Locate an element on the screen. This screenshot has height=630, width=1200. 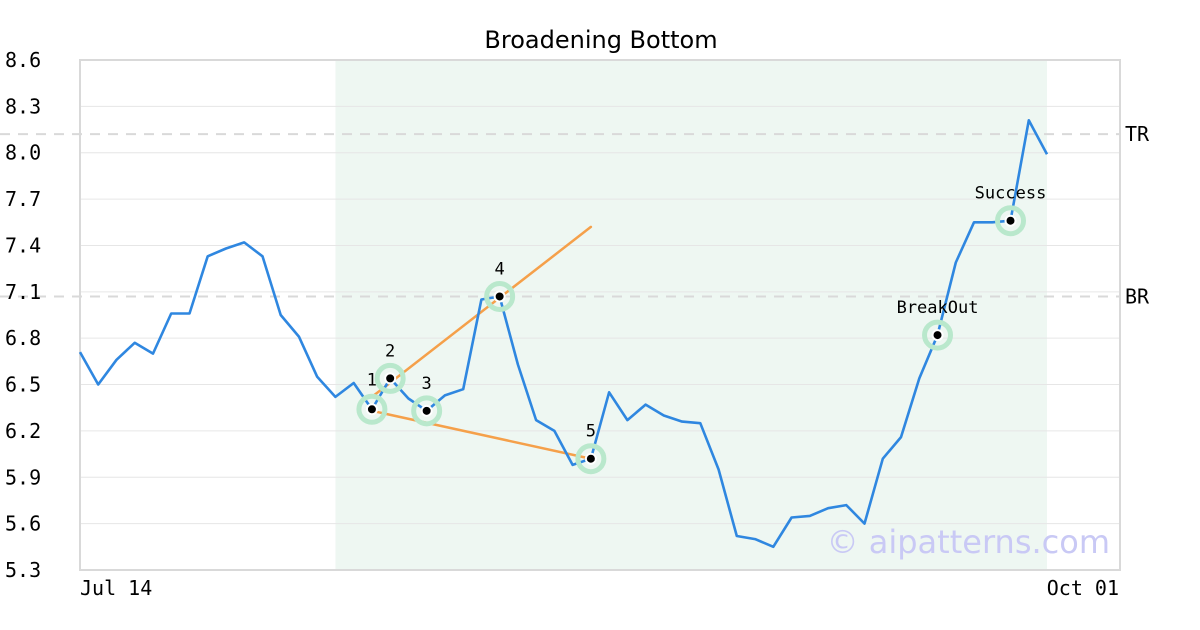
point-label: Success is located at coordinates (1011, 194).